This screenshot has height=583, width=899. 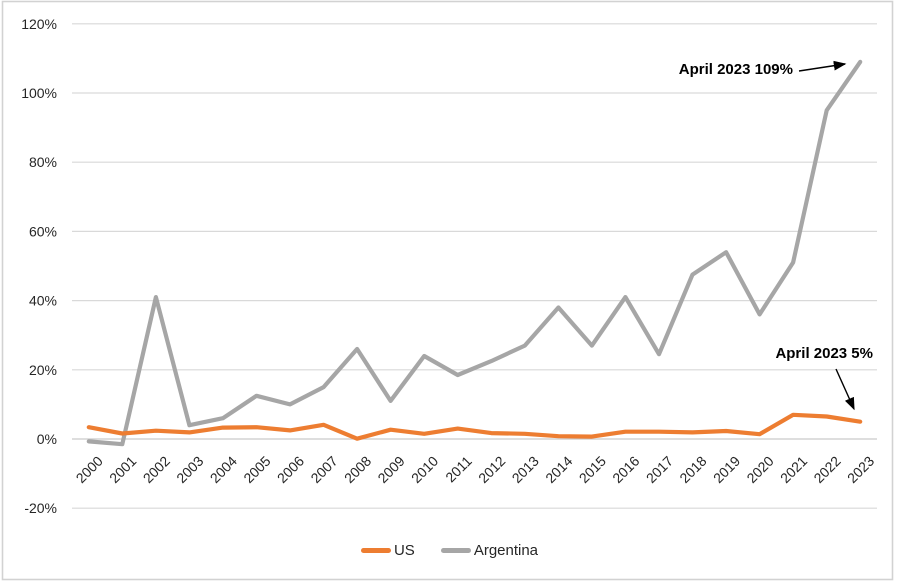 What do you see at coordinates (625, 469) in the screenshot?
I see `x-tick-label: 2016` at bounding box center [625, 469].